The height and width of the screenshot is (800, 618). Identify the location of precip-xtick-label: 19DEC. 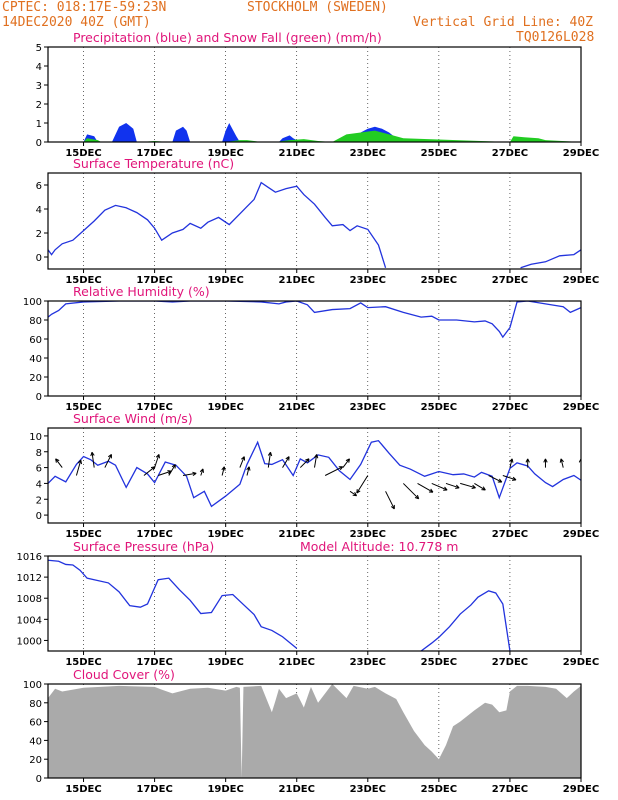
(225, 153).